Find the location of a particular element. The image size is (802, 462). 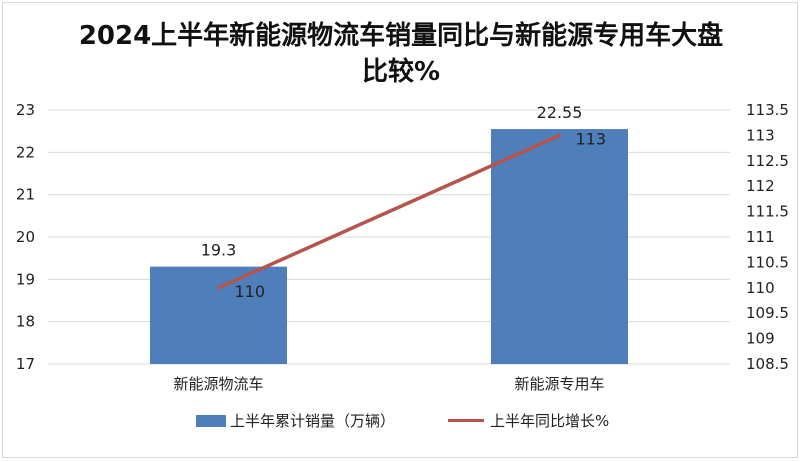

y-left-tick-label: 19 is located at coordinates (25, 279).